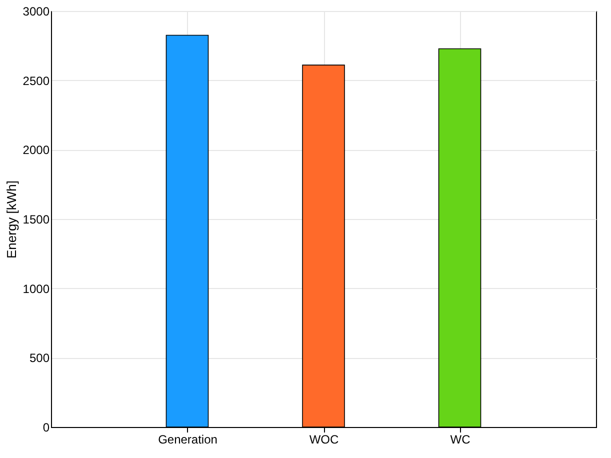 The width and height of the screenshot is (611, 458). I want to click on x-tick-label: WOC, so click(324, 439).